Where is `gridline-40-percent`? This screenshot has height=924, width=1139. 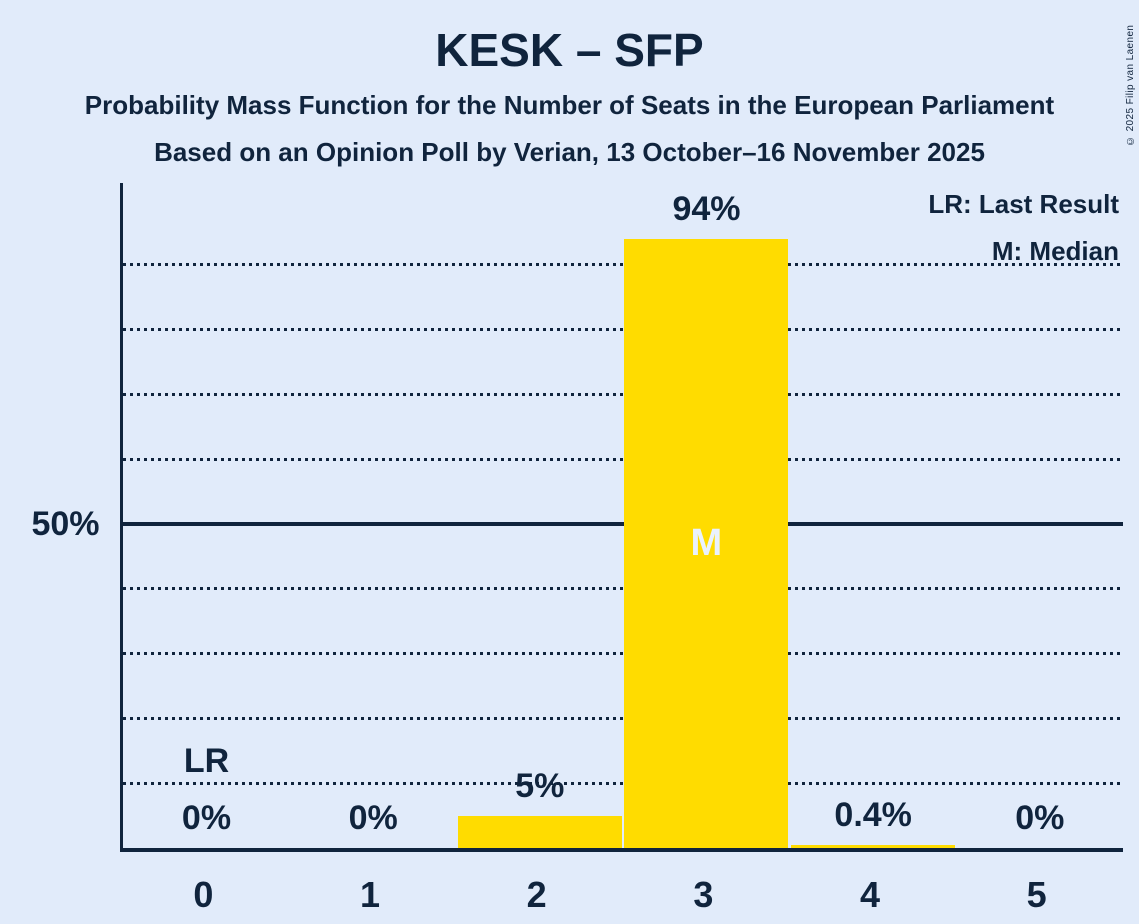
gridline-40-percent is located at coordinates (623, 589).